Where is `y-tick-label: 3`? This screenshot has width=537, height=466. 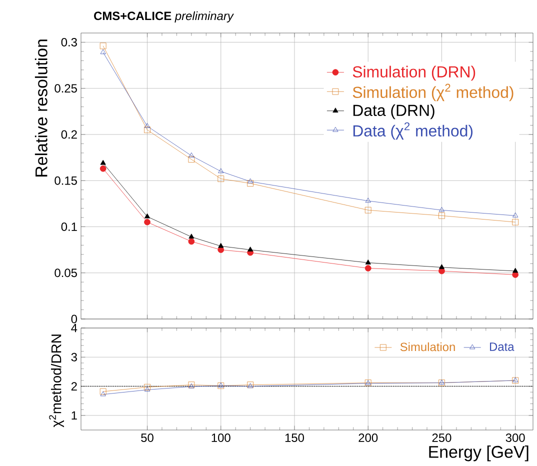 y-tick-label: 3 is located at coordinates (74, 357).